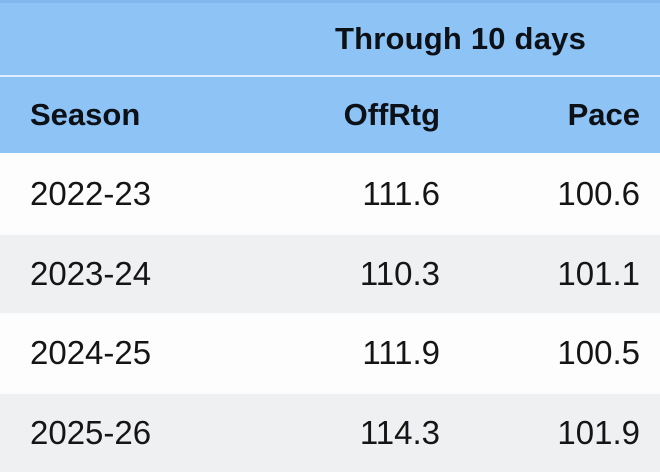 Image resolution: width=660 pixels, height=472 pixels. I want to click on offrtg-cell: 114.3, so click(399, 433).